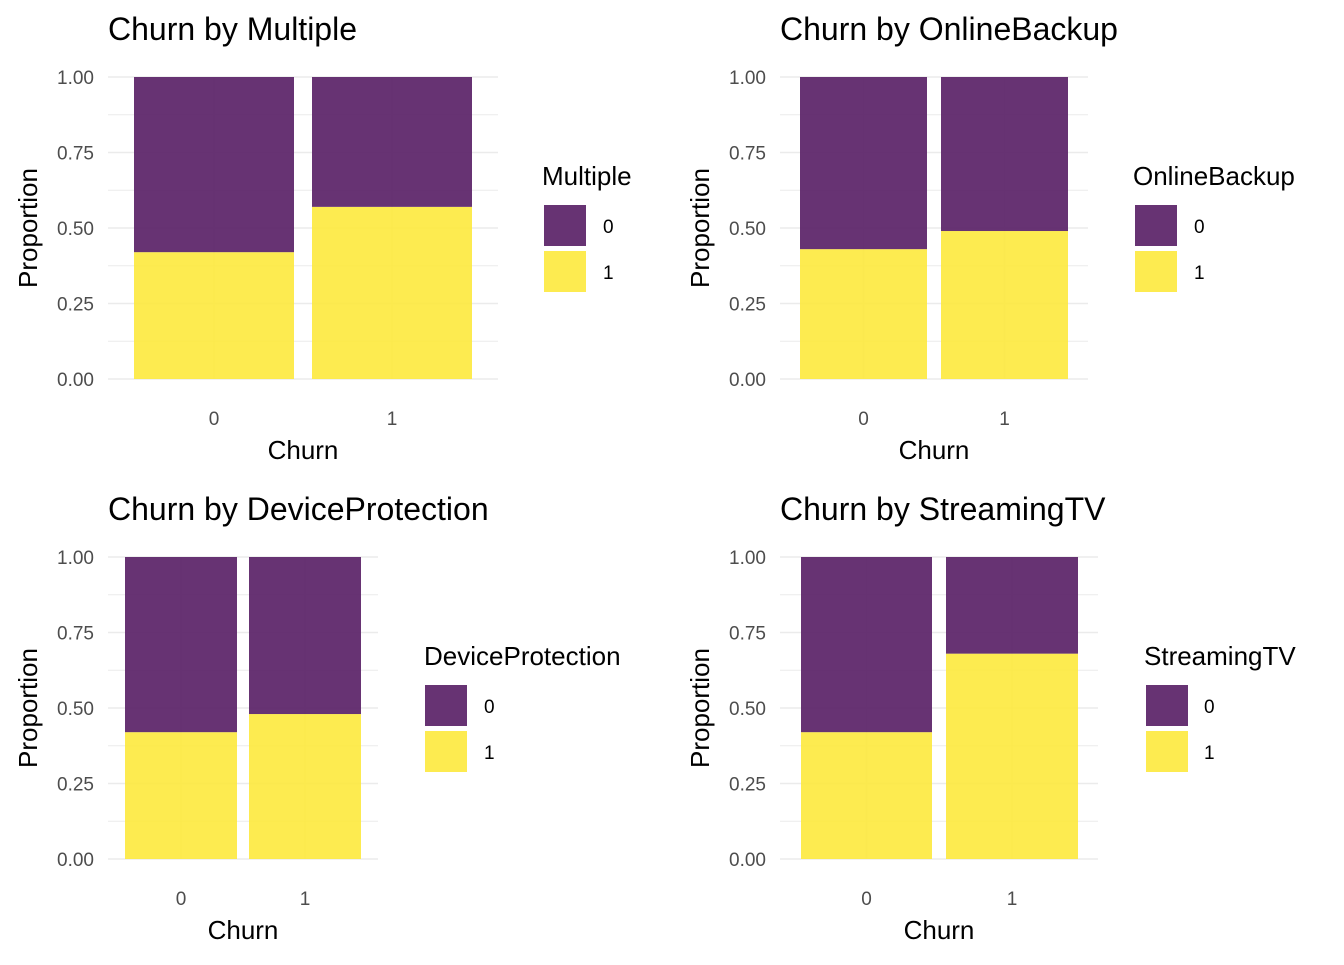 This screenshot has height=965, width=1344. Describe the element at coordinates (522, 656) in the screenshot. I see `legend-title: DeviceProtection` at that location.